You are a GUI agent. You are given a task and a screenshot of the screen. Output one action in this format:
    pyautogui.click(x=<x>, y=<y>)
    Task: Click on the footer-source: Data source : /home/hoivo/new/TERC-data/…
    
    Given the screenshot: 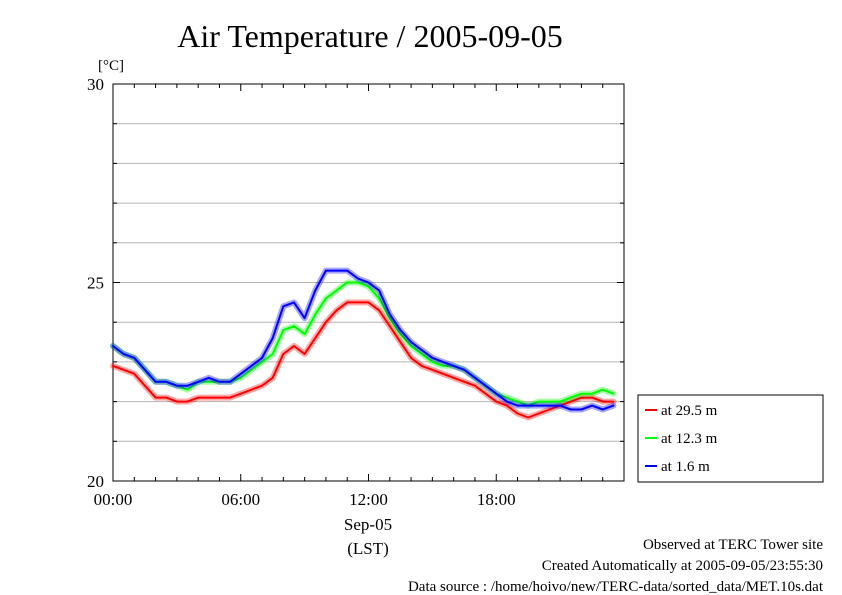 What is the action you would take?
    pyautogui.click(x=616, y=587)
    